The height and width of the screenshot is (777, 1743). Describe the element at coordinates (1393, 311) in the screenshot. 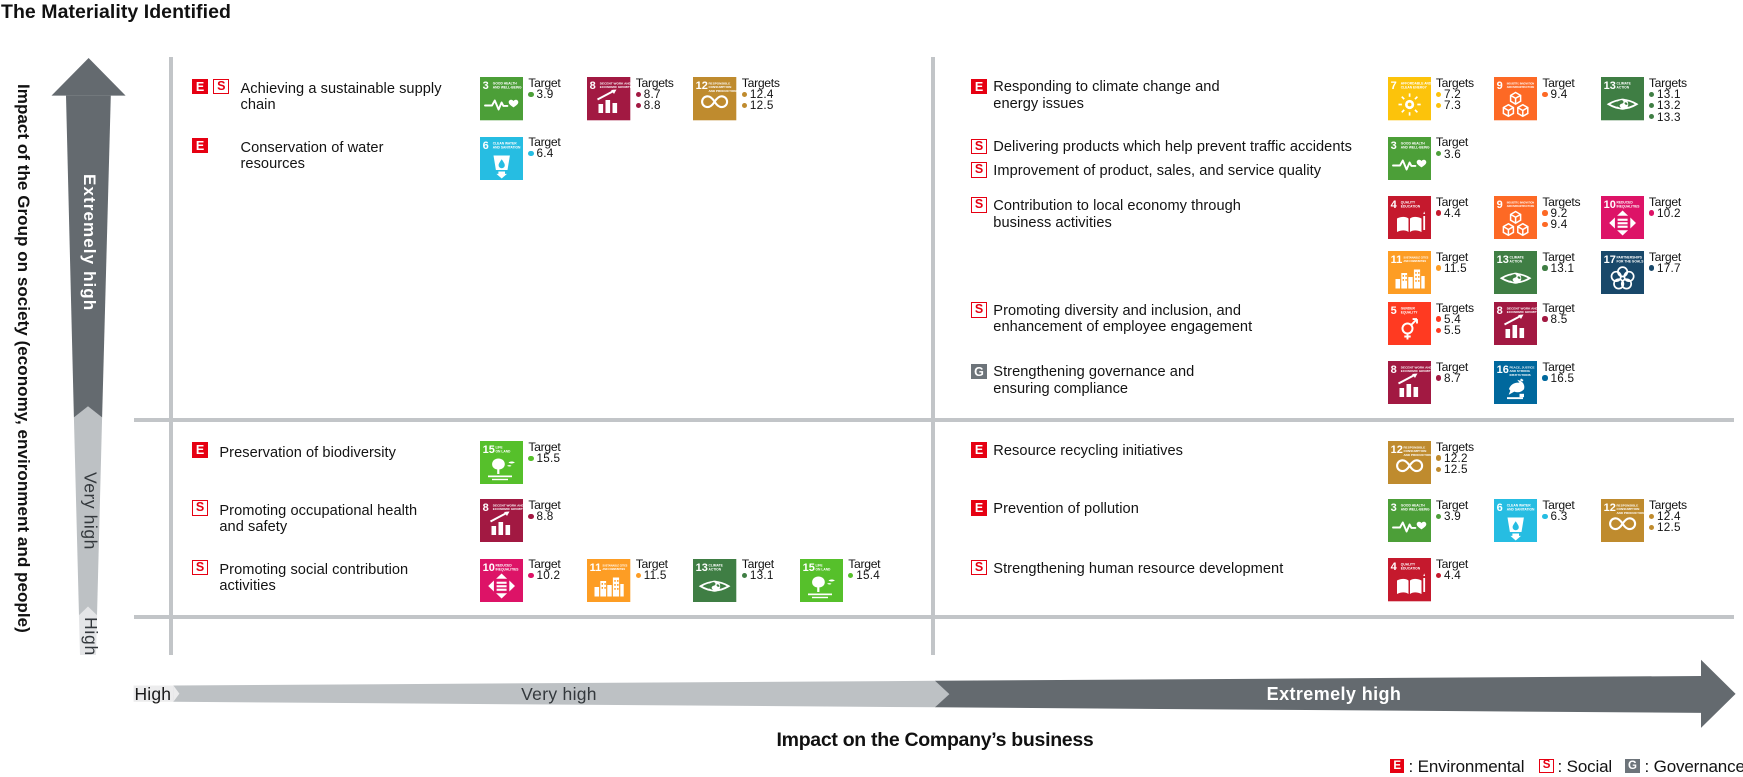

I see `svg-text: 5` at that location.